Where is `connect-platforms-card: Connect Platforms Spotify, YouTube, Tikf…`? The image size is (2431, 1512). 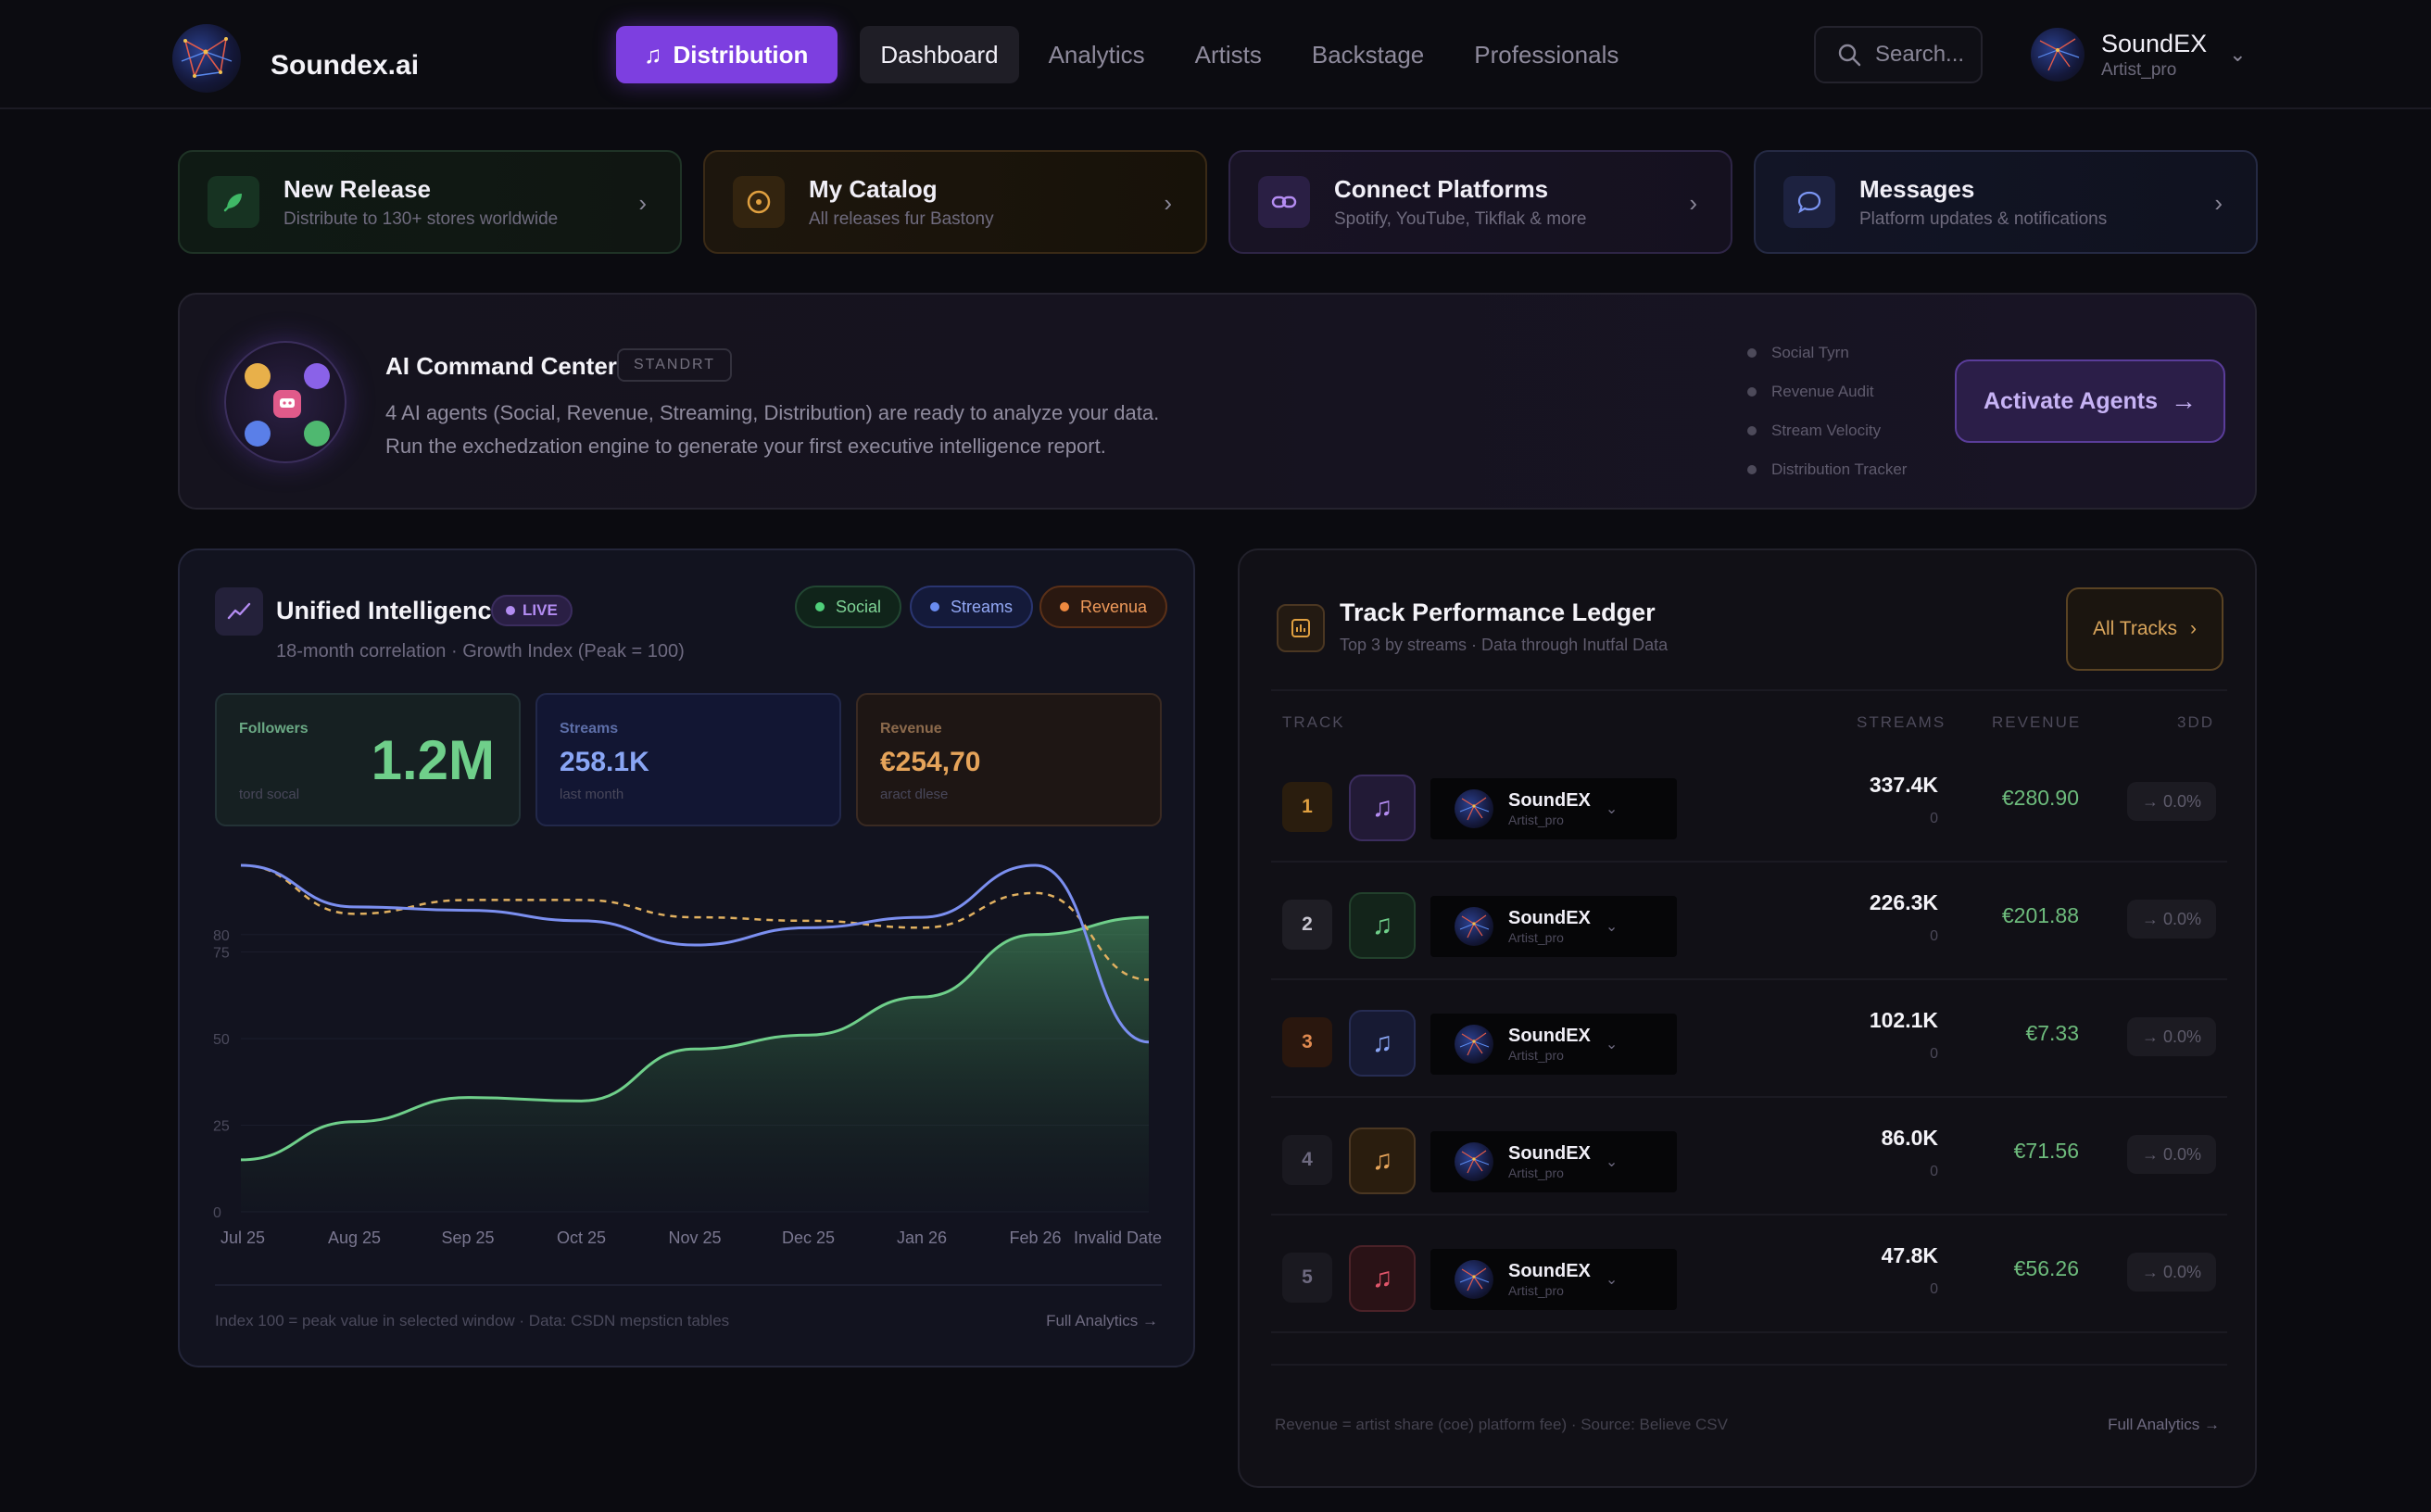 connect-platforms-card: Connect Platforms Spotify, YouTube, Tikf… is located at coordinates (1480, 202).